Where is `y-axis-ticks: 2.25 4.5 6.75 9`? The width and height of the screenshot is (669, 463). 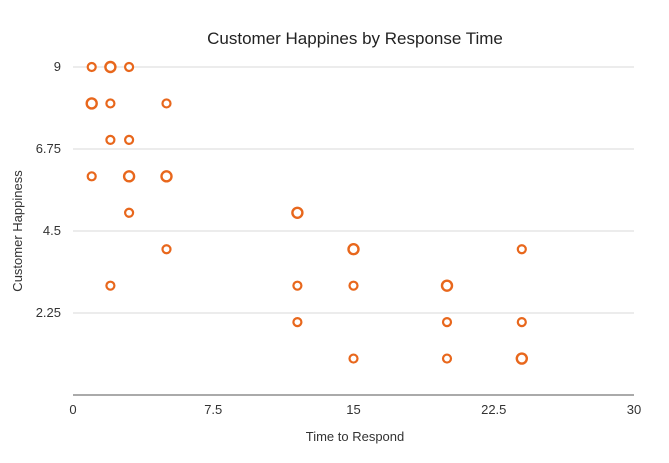 y-axis-ticks: 2.25 4.5 6.75 9 is located at coordinates (48, 189).